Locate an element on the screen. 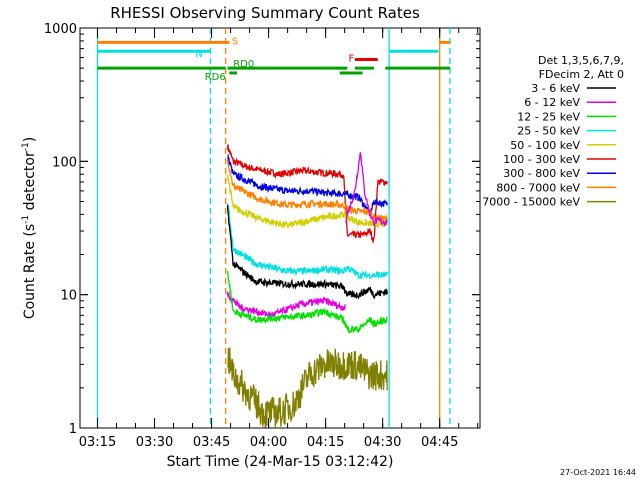  legend-entry-label-8: 7000 - 15000 keV is located at coordinates (531, 202).